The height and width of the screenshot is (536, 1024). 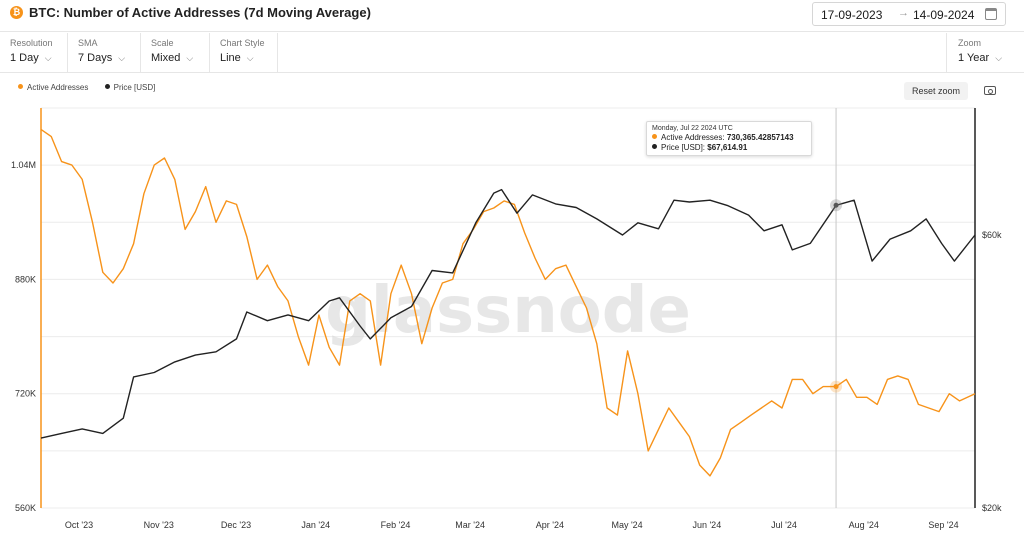 I want to click on zoom-label: Zoom, so click(x=970, y=43).